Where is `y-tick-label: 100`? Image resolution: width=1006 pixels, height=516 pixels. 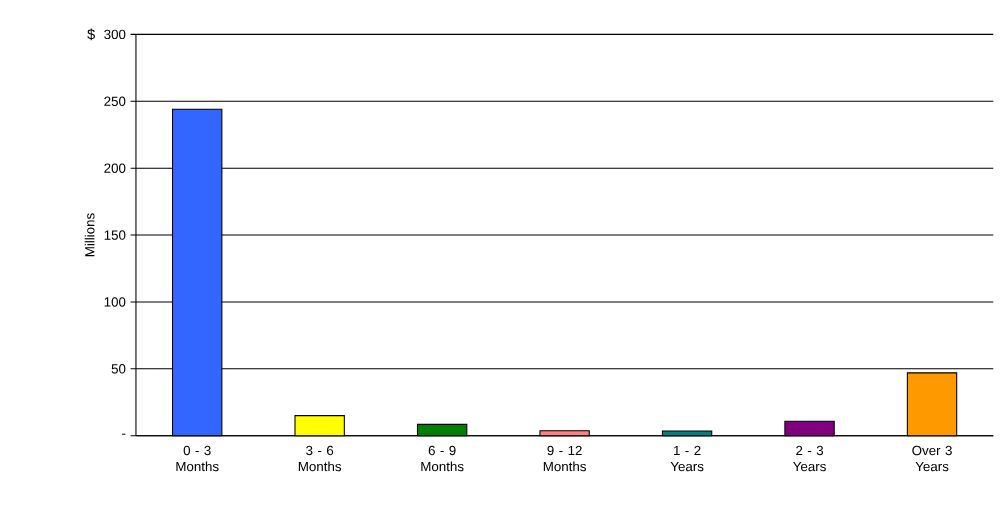 y-tick-label: 100 is located at coordinates (115, 302).